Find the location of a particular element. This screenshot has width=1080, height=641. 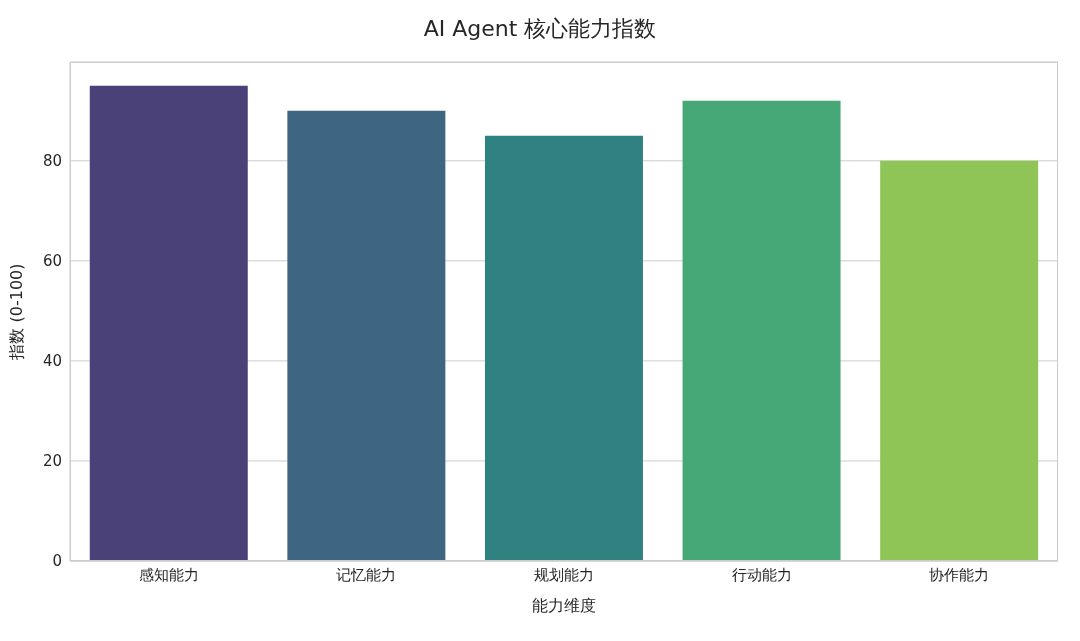

x-tick-label: 规划能力 is located at coordinates (564, 574).